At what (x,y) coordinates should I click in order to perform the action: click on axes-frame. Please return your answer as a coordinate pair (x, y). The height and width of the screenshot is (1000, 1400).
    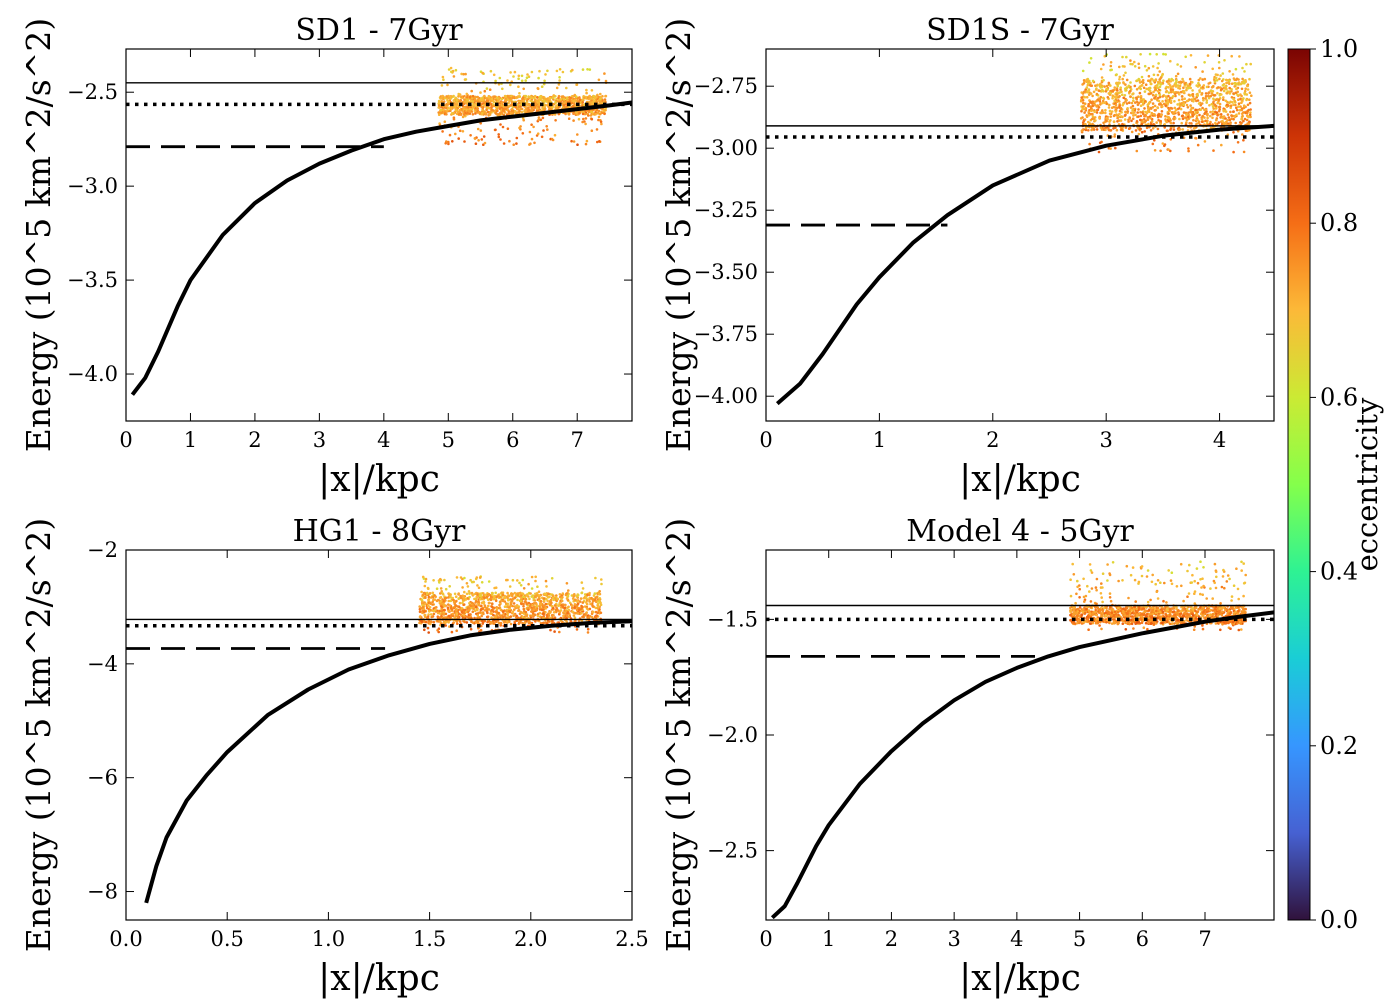
    Looking at the image, I should click on (379, 235).